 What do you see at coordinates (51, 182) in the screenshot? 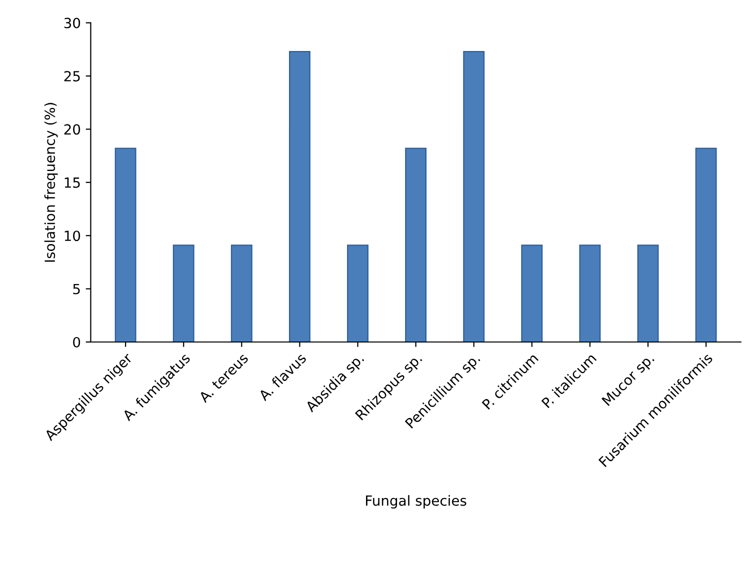
I see `y-axis-title: Isolation frequency (%)` at bounding box center [51, 182].